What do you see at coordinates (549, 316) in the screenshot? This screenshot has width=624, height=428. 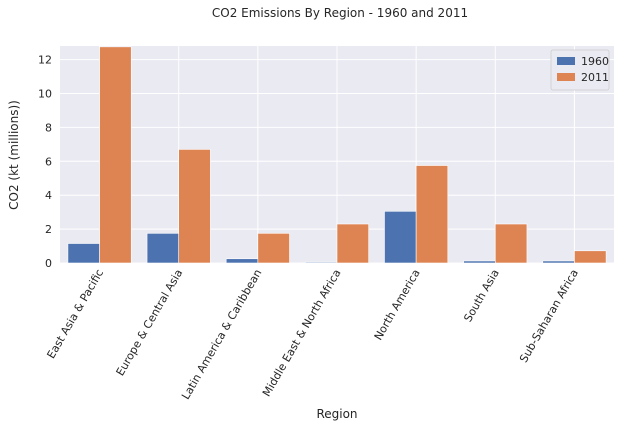 I see `x-tick-label: Sub-Saharan Africa` at bounding box center [549, 316].